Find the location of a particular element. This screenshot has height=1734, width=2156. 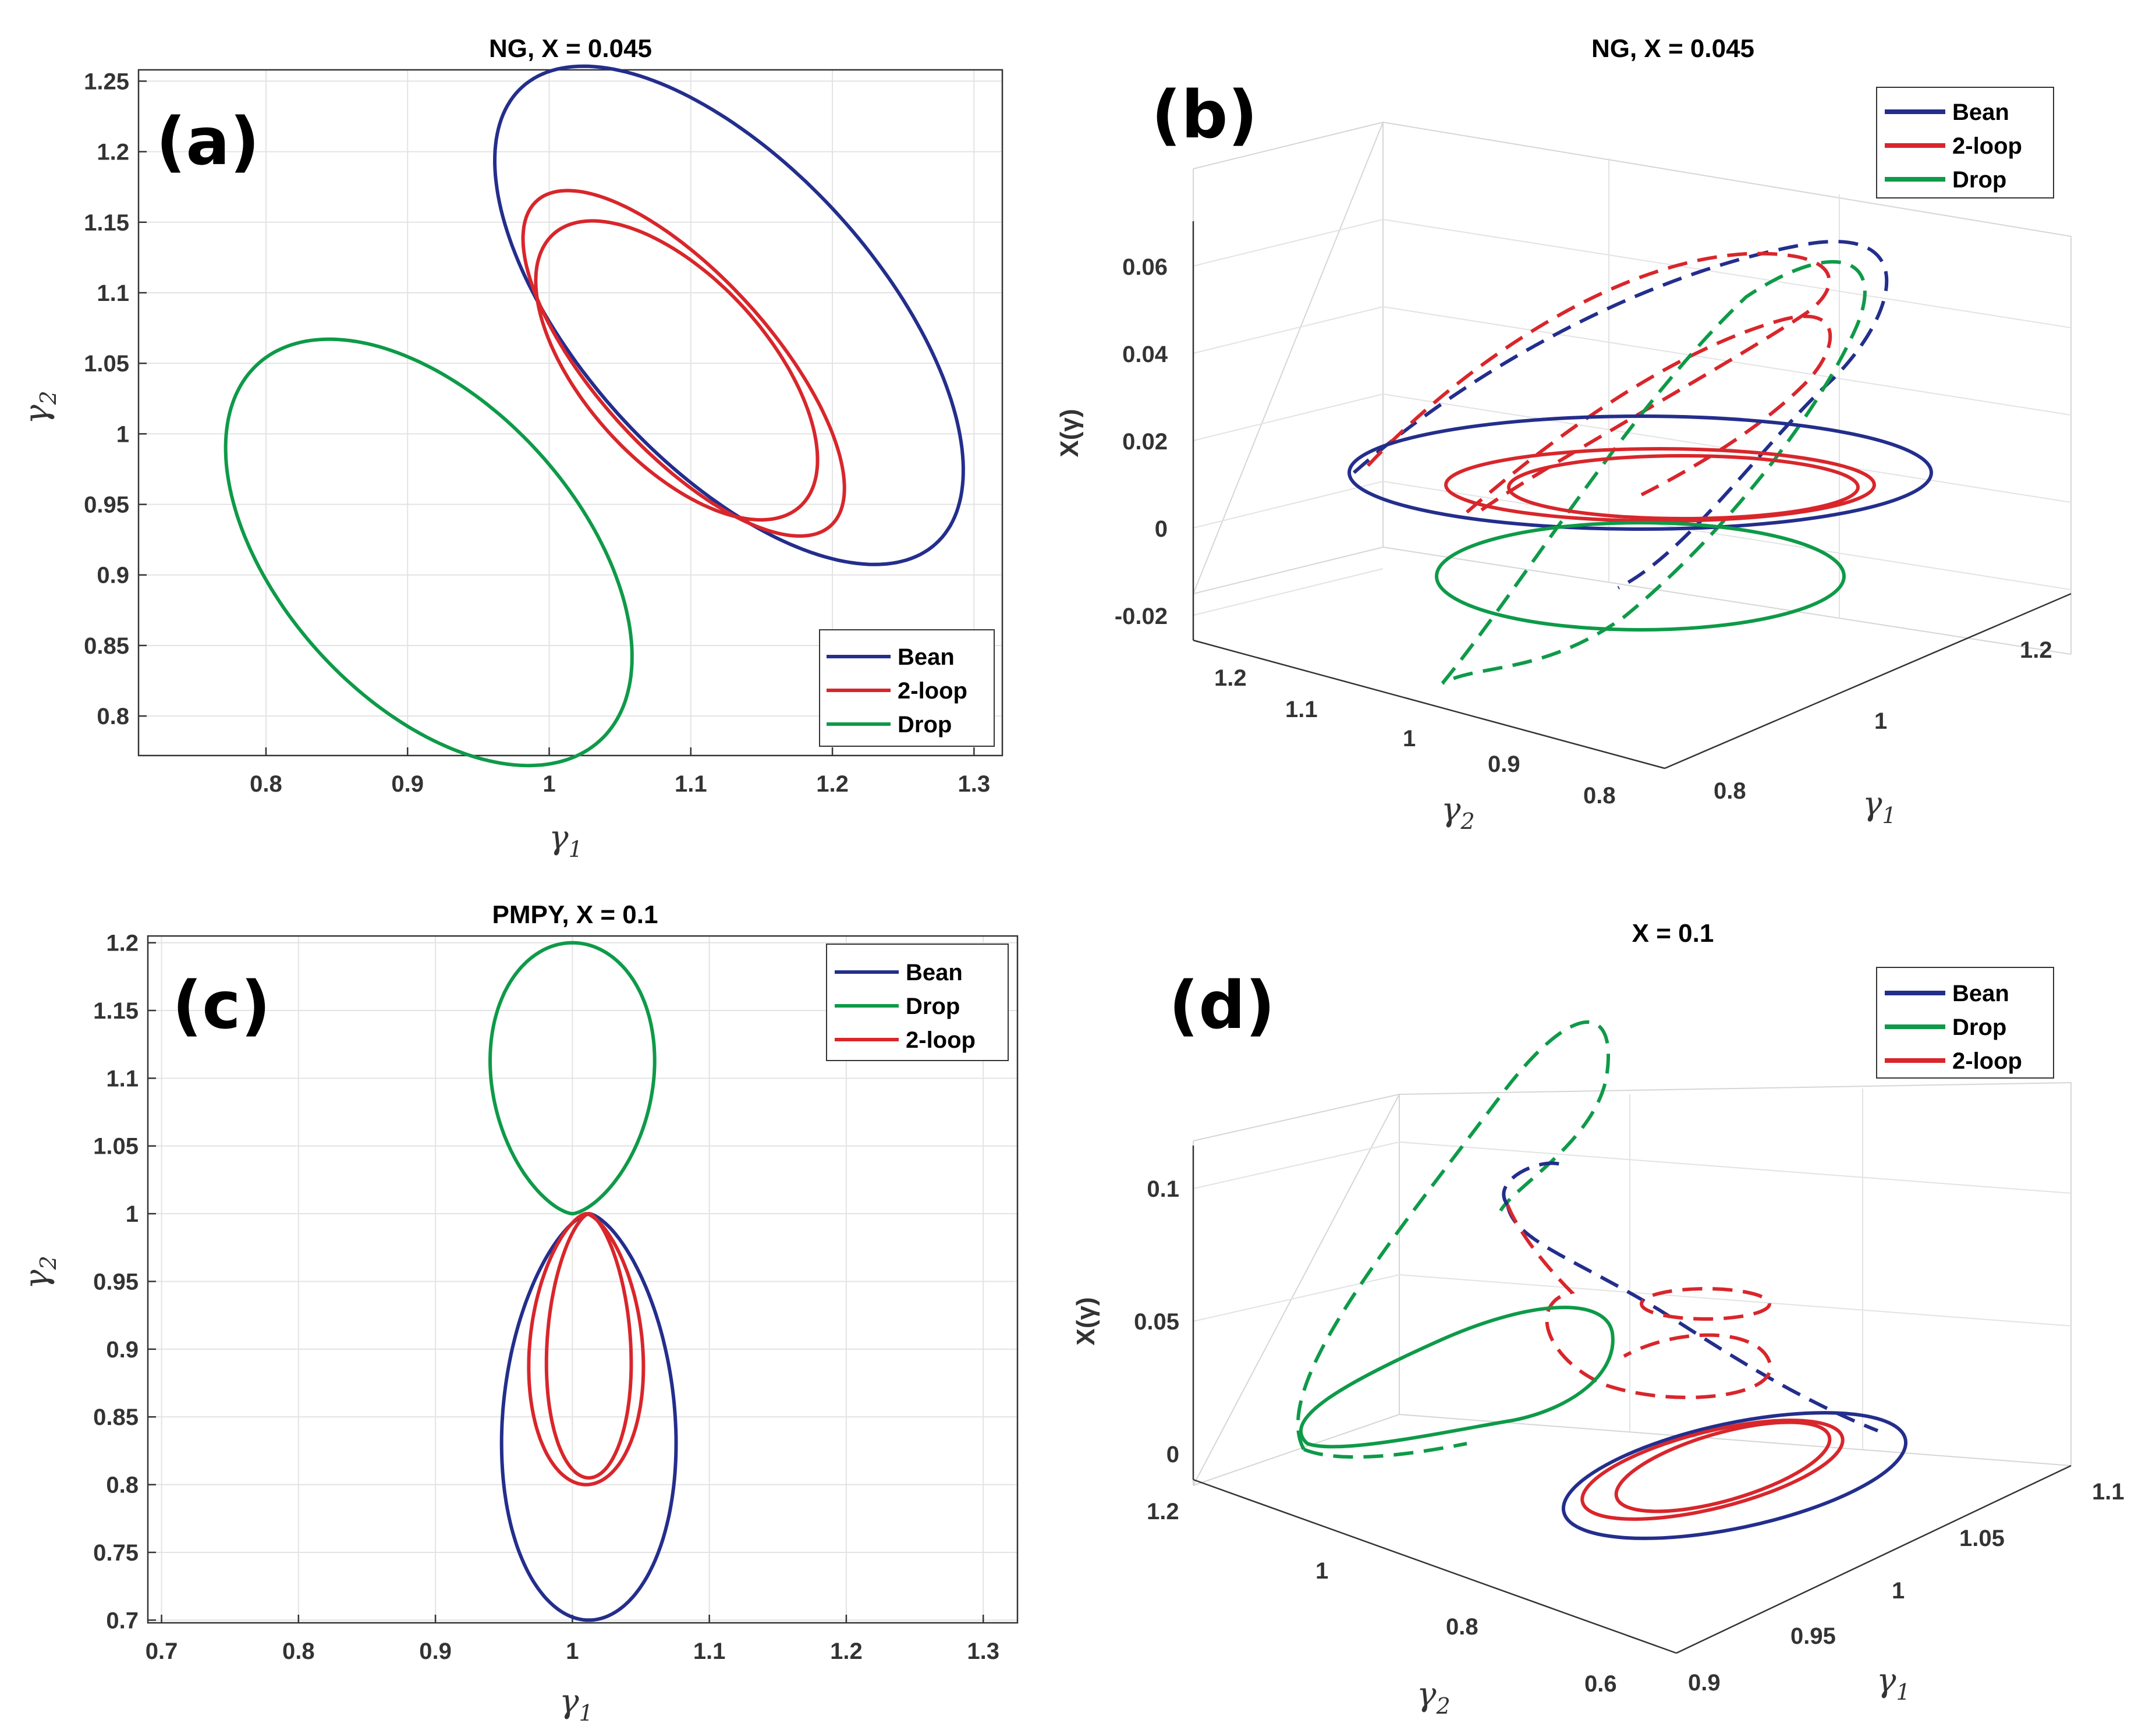

panel-b-bean-solid is located at coordinates (1641, 472).